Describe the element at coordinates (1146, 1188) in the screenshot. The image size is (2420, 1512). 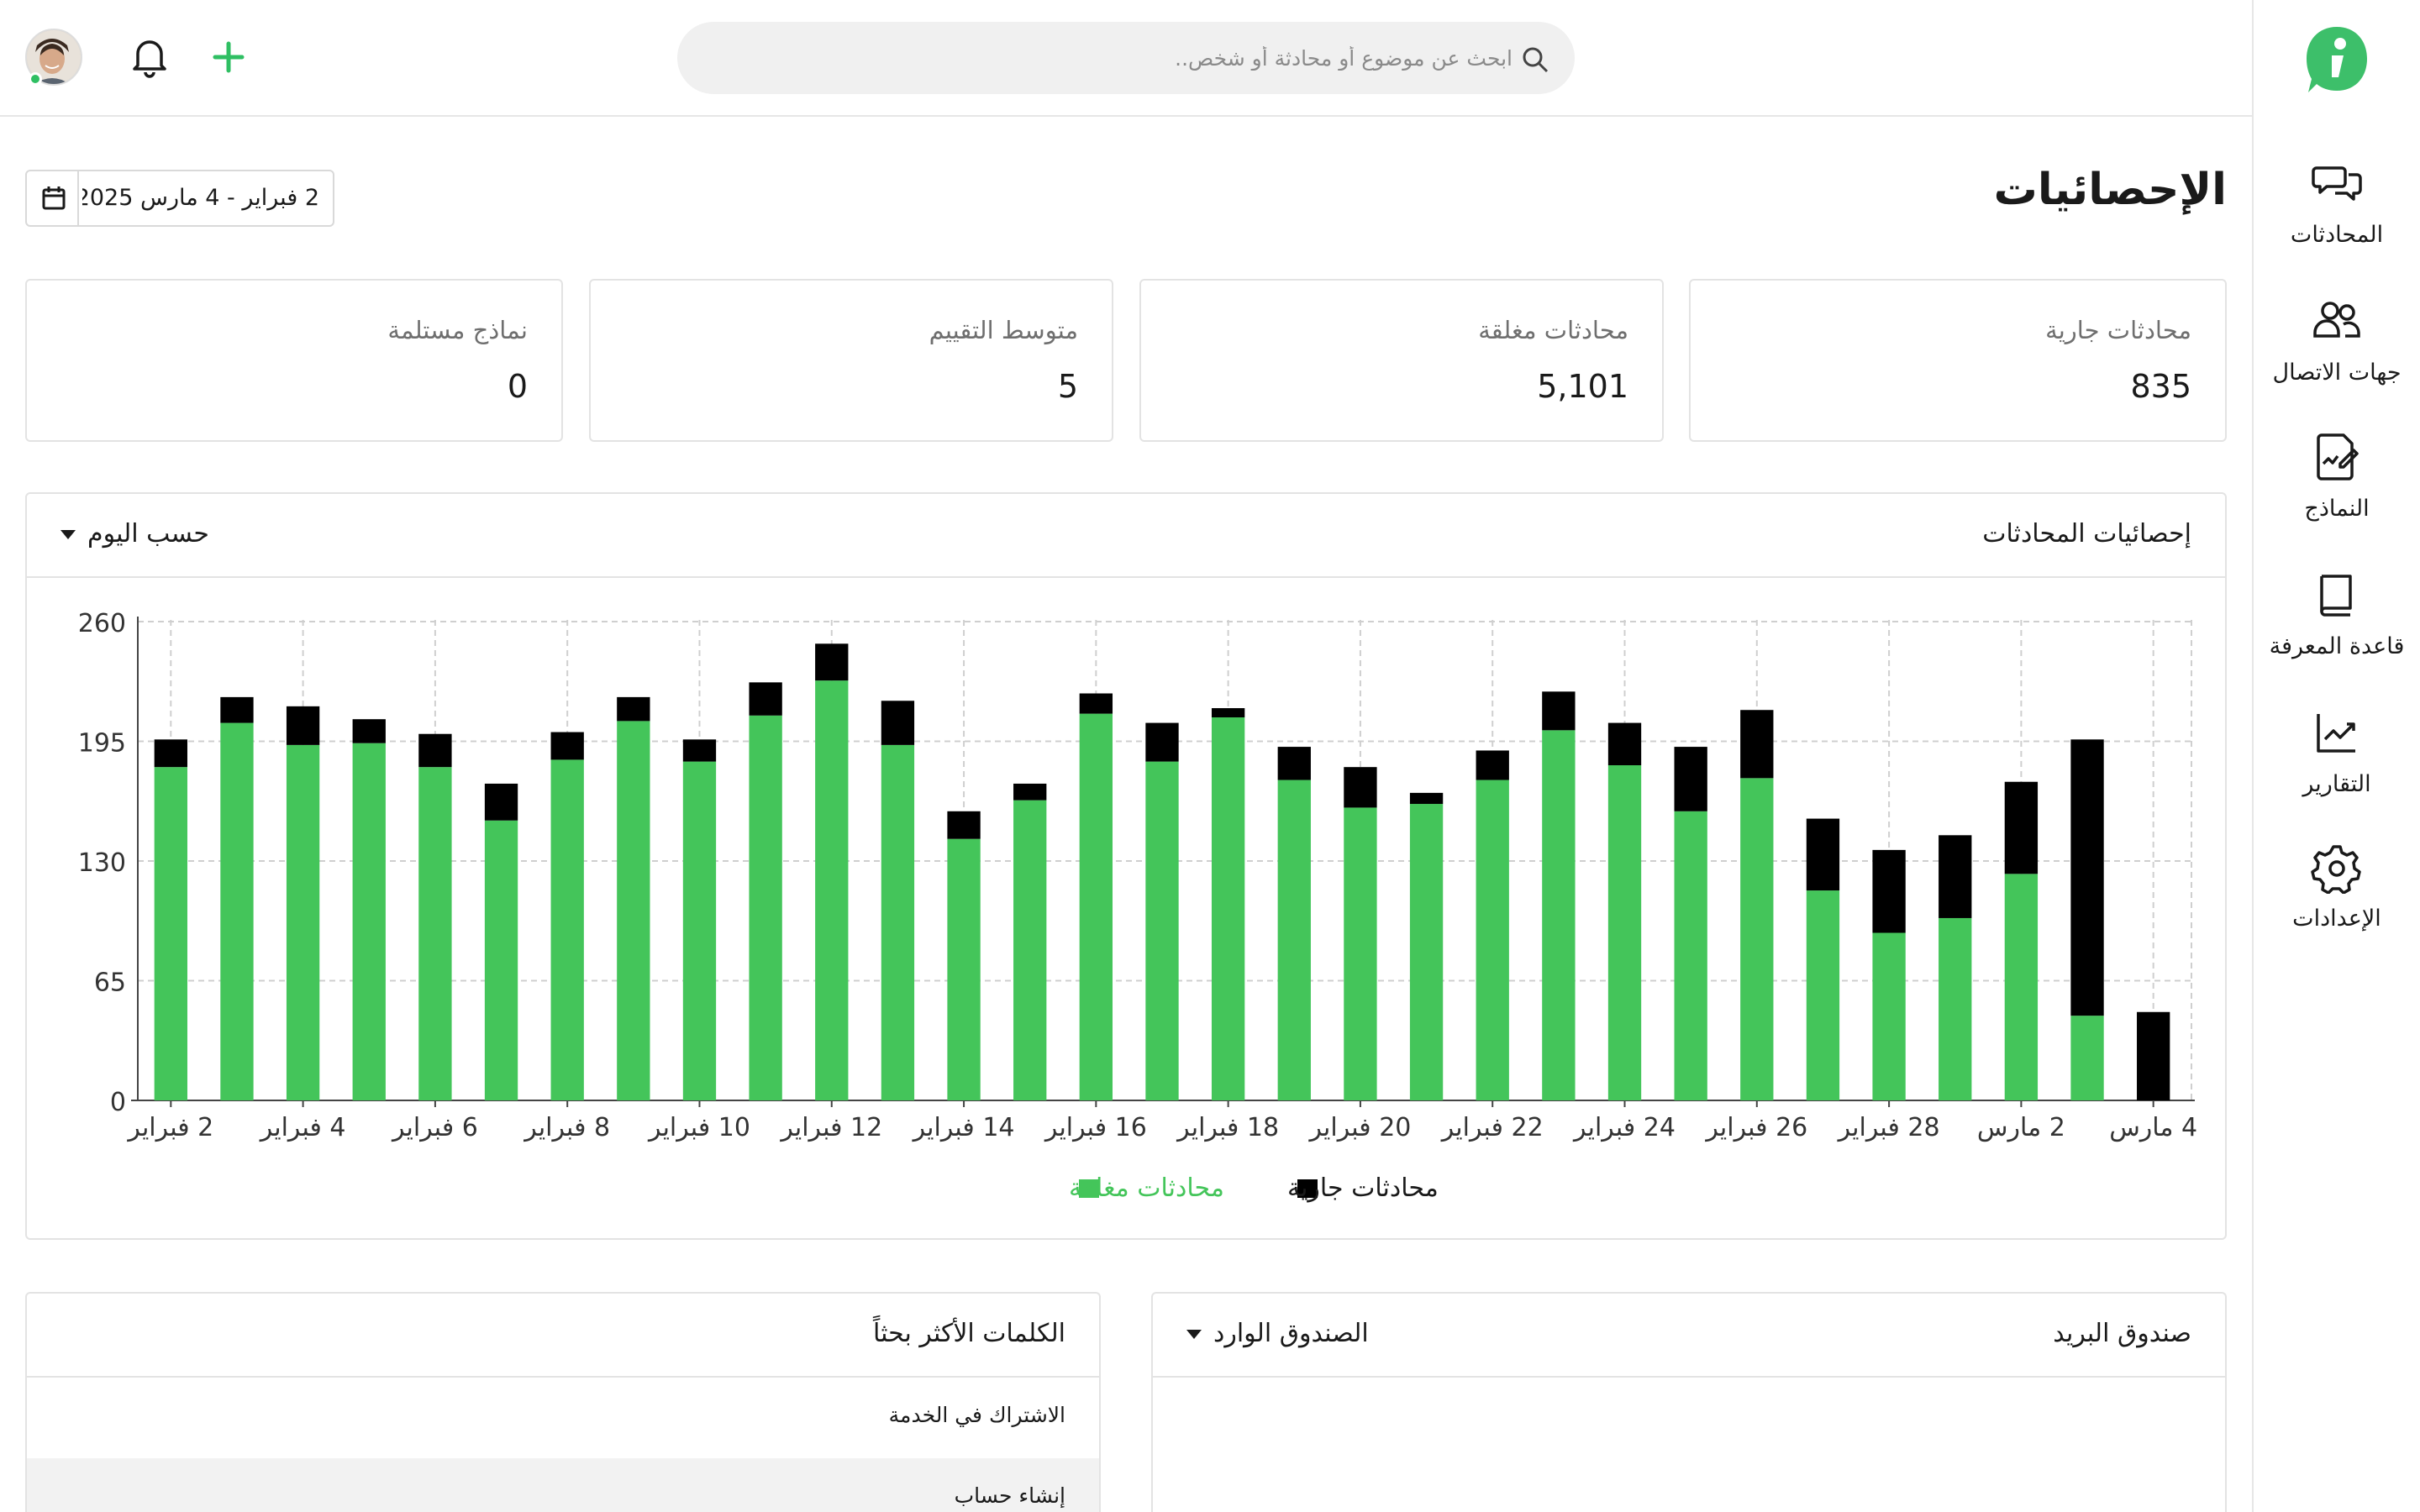
I see `legend-label-closed: محادثات مغلقة` at that location.